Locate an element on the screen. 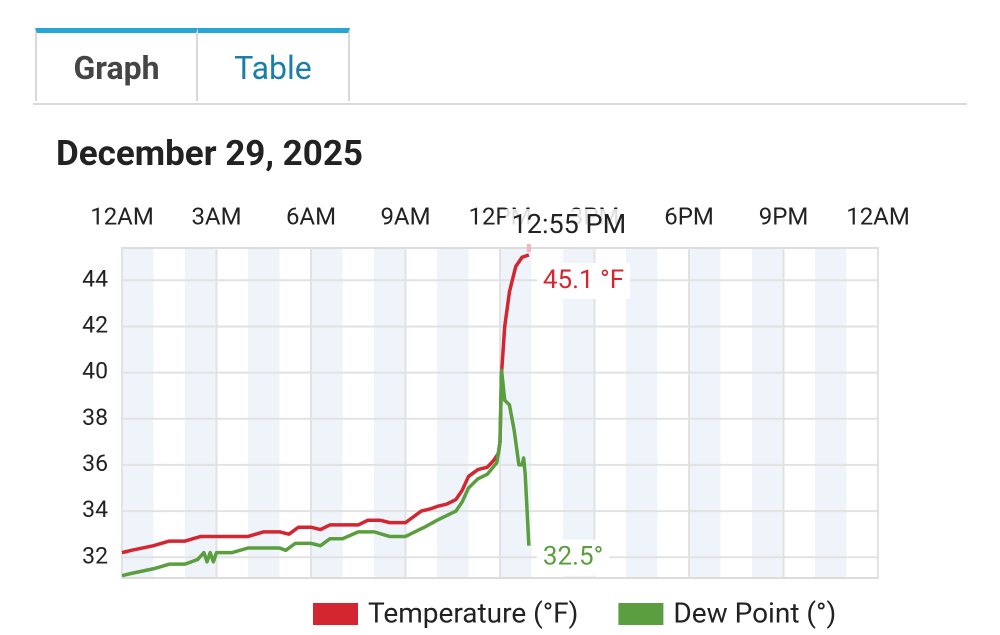  end-label: 32.5° is located at coordinates (573, 557).